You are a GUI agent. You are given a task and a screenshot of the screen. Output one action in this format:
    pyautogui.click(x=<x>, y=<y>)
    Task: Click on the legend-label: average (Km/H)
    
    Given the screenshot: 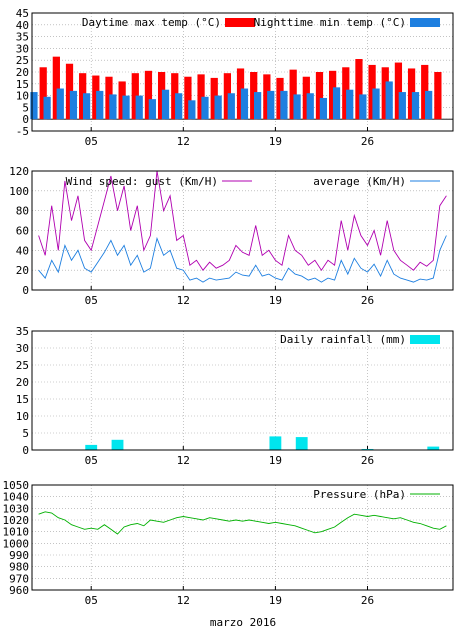 What is the action you would take?
    pyautogui.click(x=359, y=181)
    